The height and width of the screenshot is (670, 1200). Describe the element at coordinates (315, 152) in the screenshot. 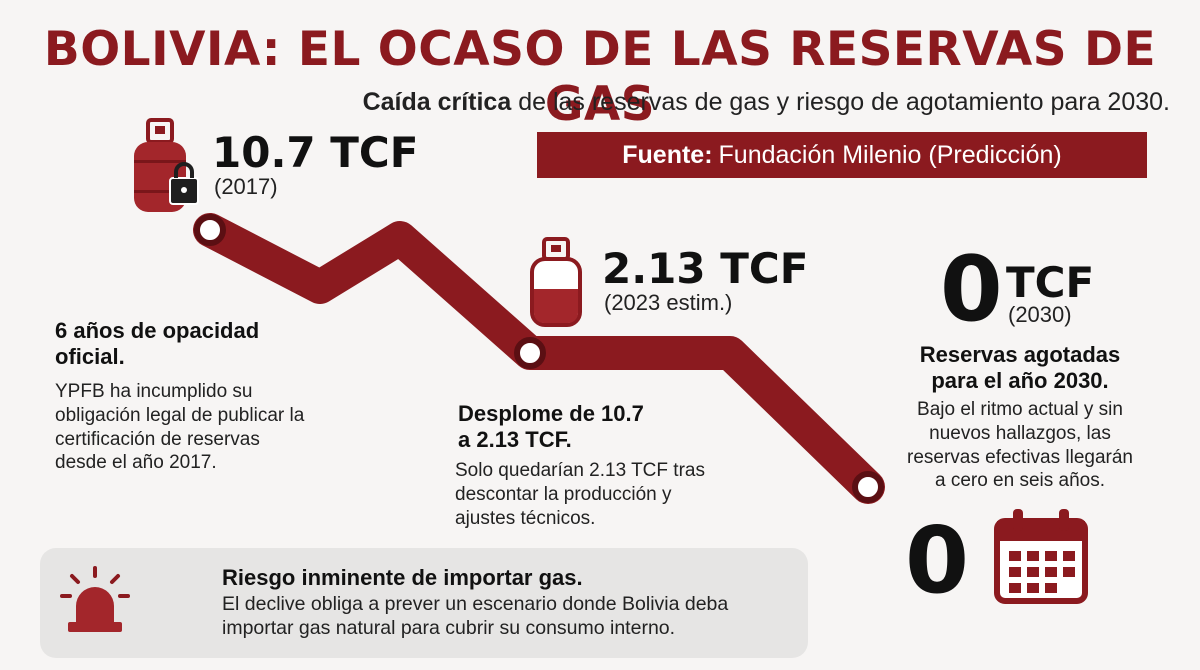

I see `value-2017: 10.7 TCF` at that location.